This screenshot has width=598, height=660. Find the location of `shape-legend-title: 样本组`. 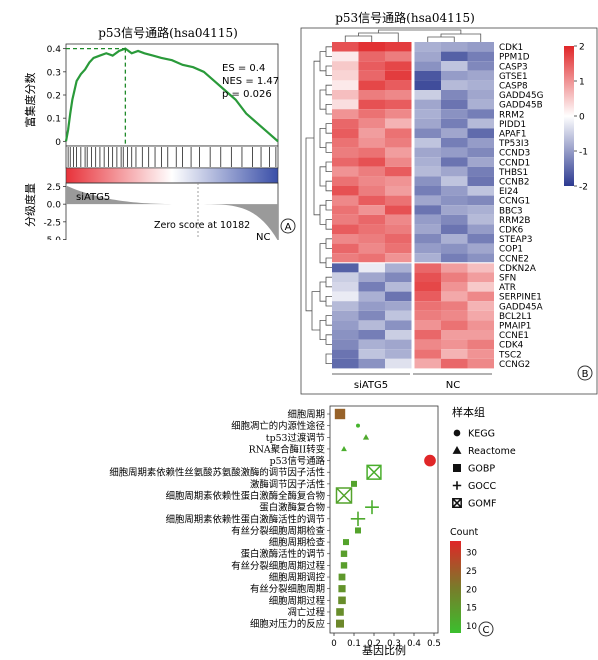

shape-legend-title: 样本组 is located at coordinates (468, 412).